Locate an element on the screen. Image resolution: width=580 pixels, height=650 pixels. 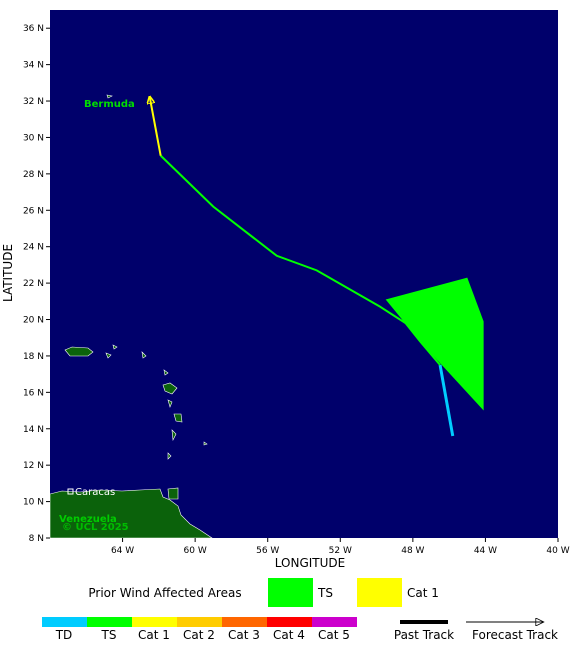
islands is located at coordinates (156, 277).